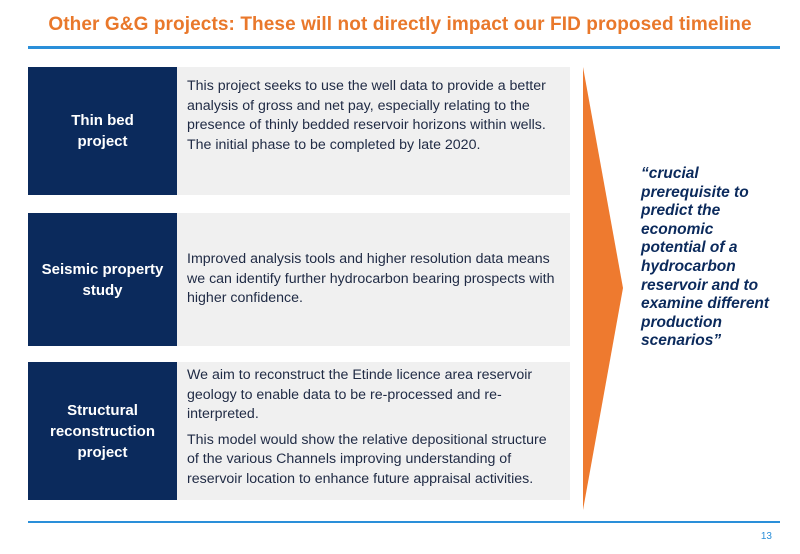  What do you see at coordinates (766, 536) in the screenshot?
I see `page-number: 13` at bounding box center [766, 536].